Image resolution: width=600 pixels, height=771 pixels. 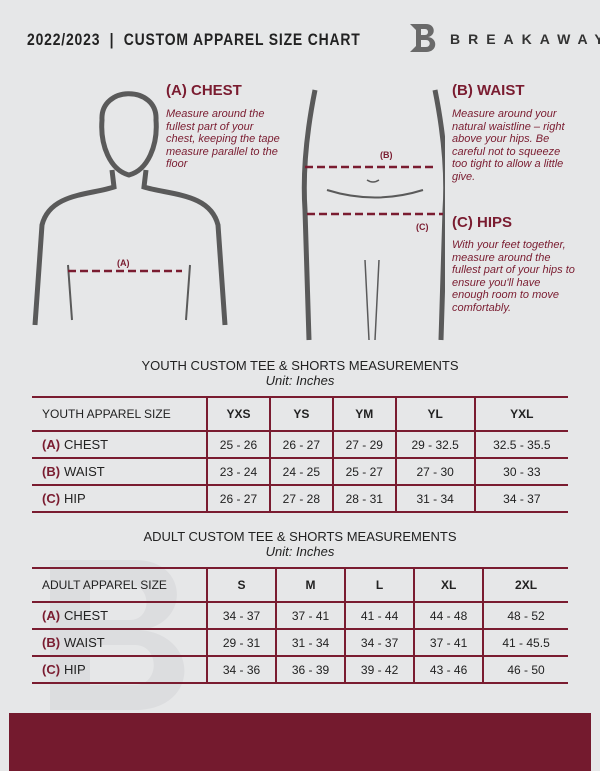 What do you see at coordinates (379, 615) in the screenshot?
I see `measurement-value: 41 - 44` at bounding box center [379, 615].